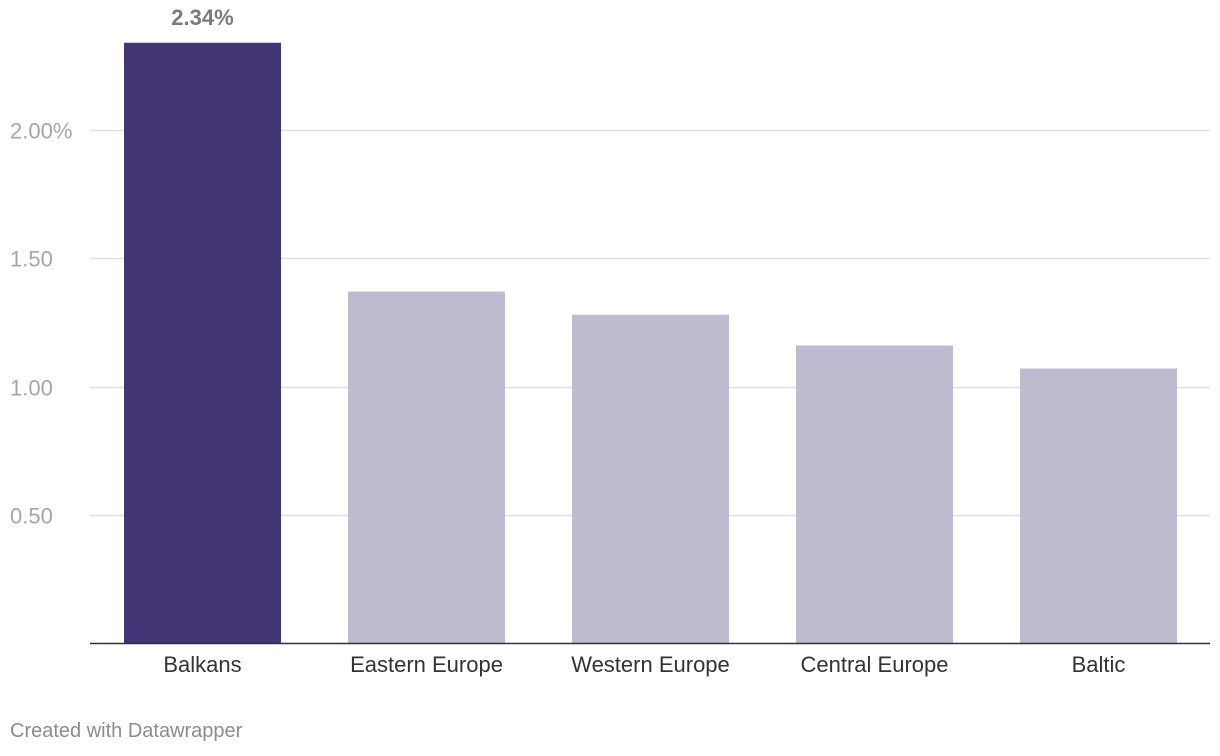 Image resolution: width=1220 pixels, height=756 pixels. What do you see at coordinates (874, 494) in the screenshot?
I see `bar-central-europe` at bounding box center [874, 494].